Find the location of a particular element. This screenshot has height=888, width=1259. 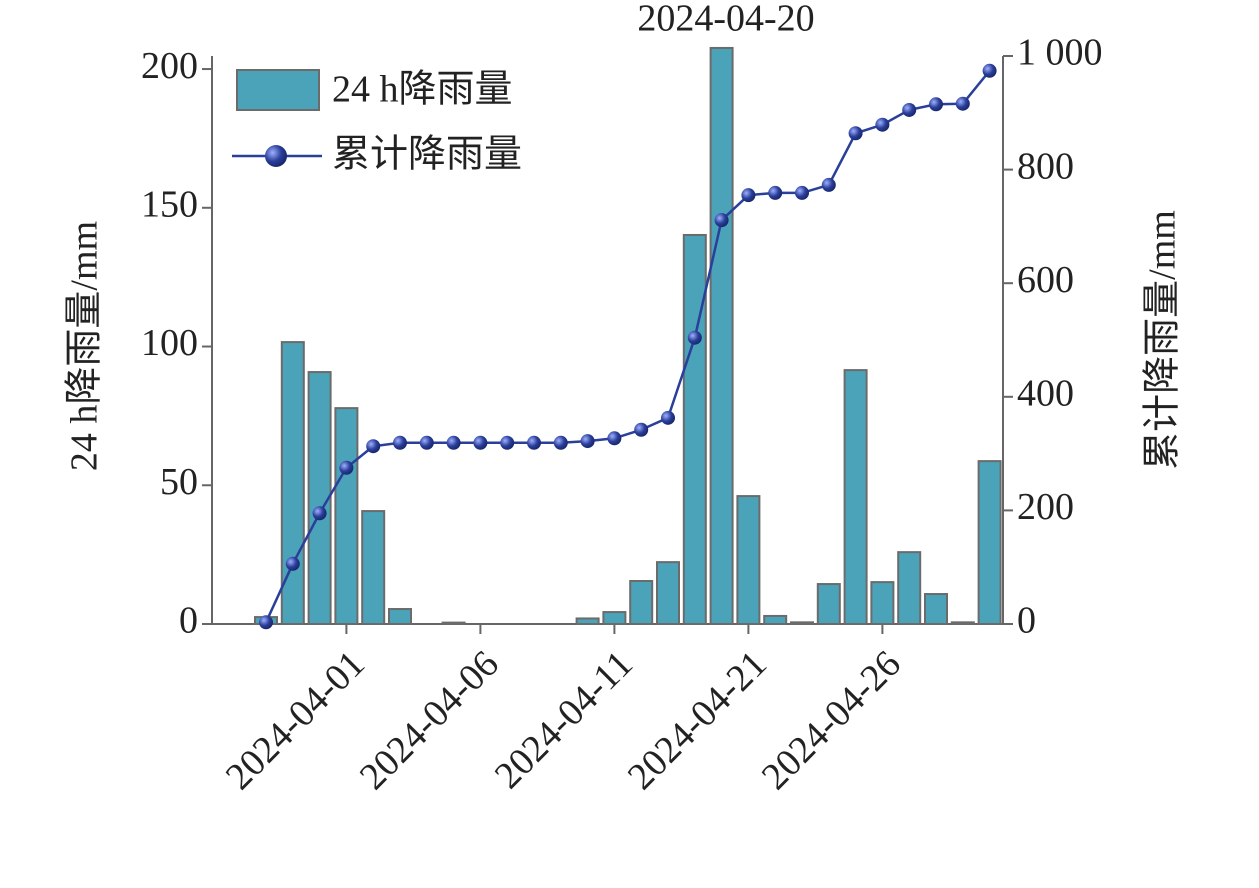

x-tick-label: 2024-04-11 is located at coordinates (564, 720).